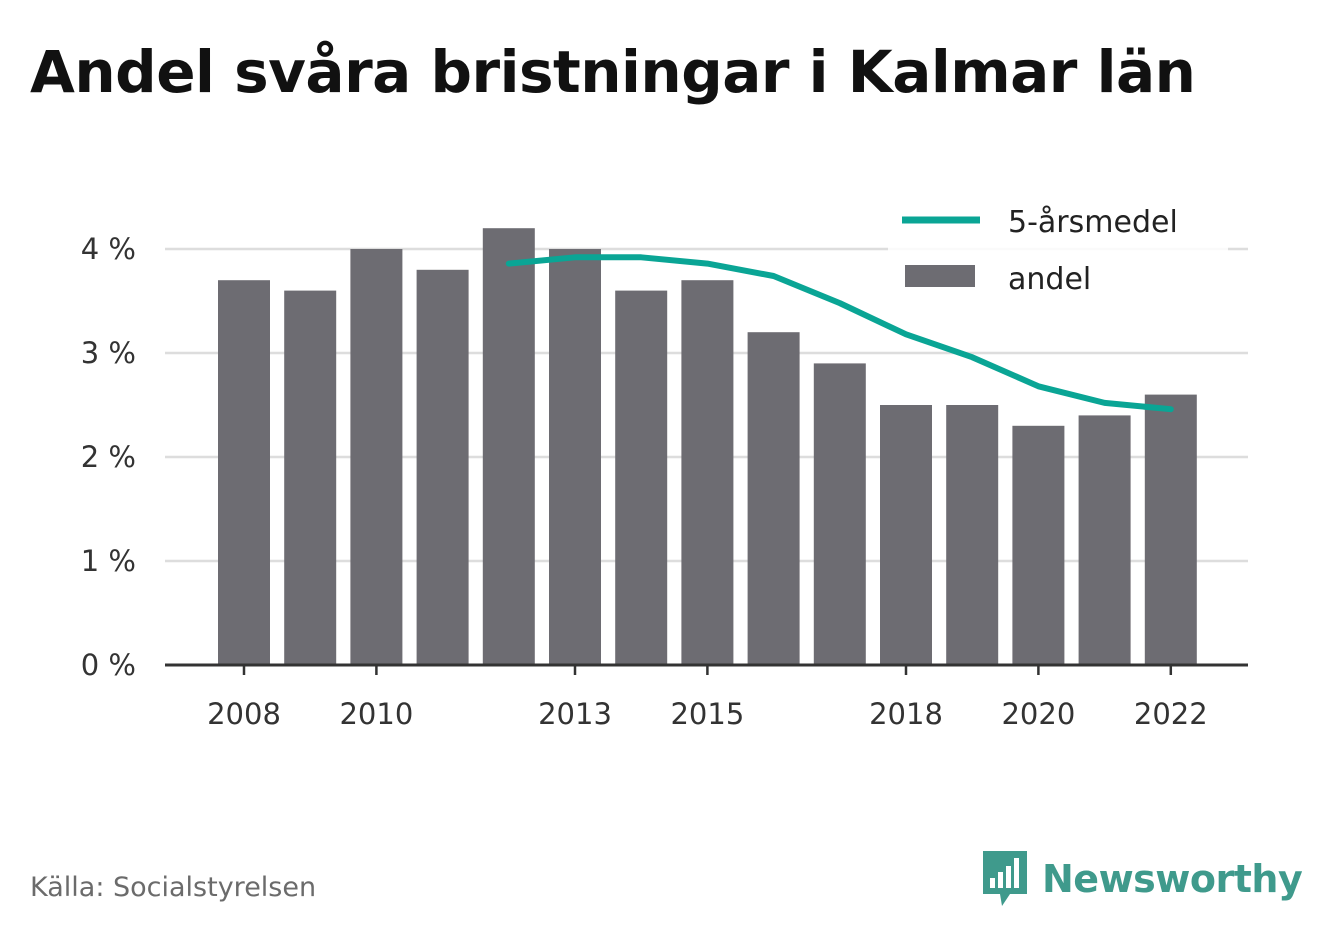  What do you see at coordinates (613, 72) in the screenshot?
I see `chart-title: Andel svåra bristningar i Kalmar län` at bounding box center [613, 72].